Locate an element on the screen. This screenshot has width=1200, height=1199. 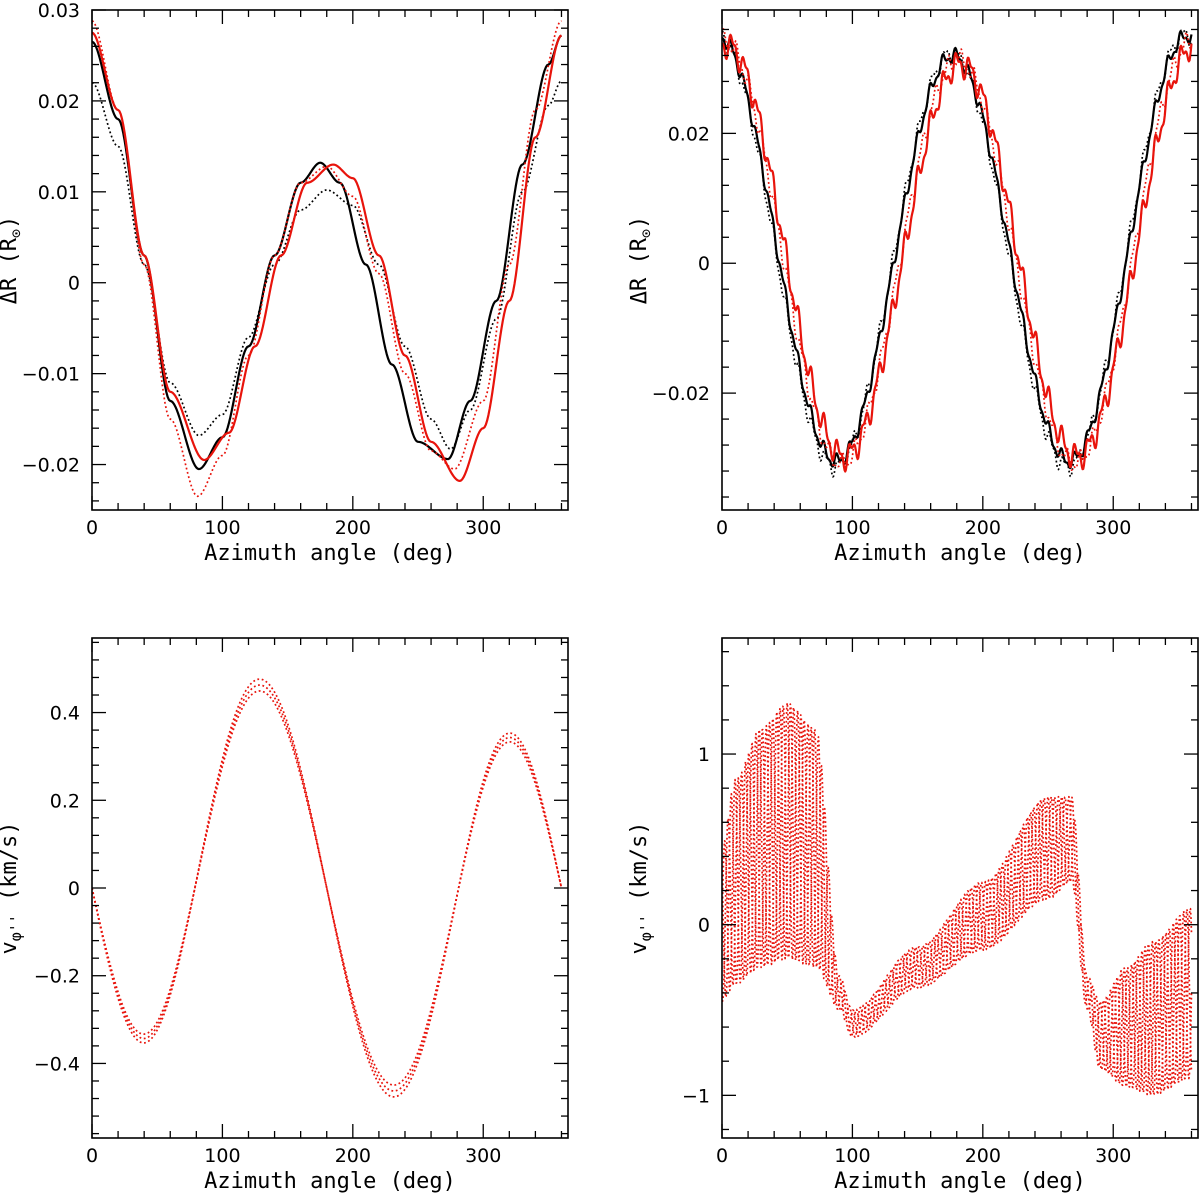
y-tick-label: 0.01 is located at coordinates (59, 193).